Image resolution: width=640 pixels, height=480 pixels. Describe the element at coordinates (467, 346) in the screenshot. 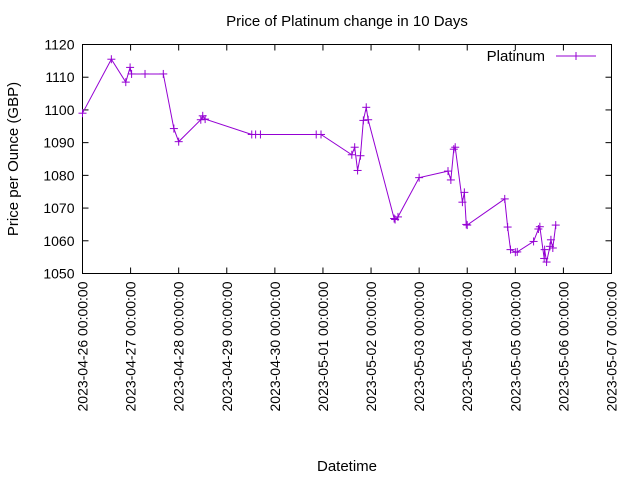

I see `x-tick-label: 2023-05-04 00:00:00` at that location.